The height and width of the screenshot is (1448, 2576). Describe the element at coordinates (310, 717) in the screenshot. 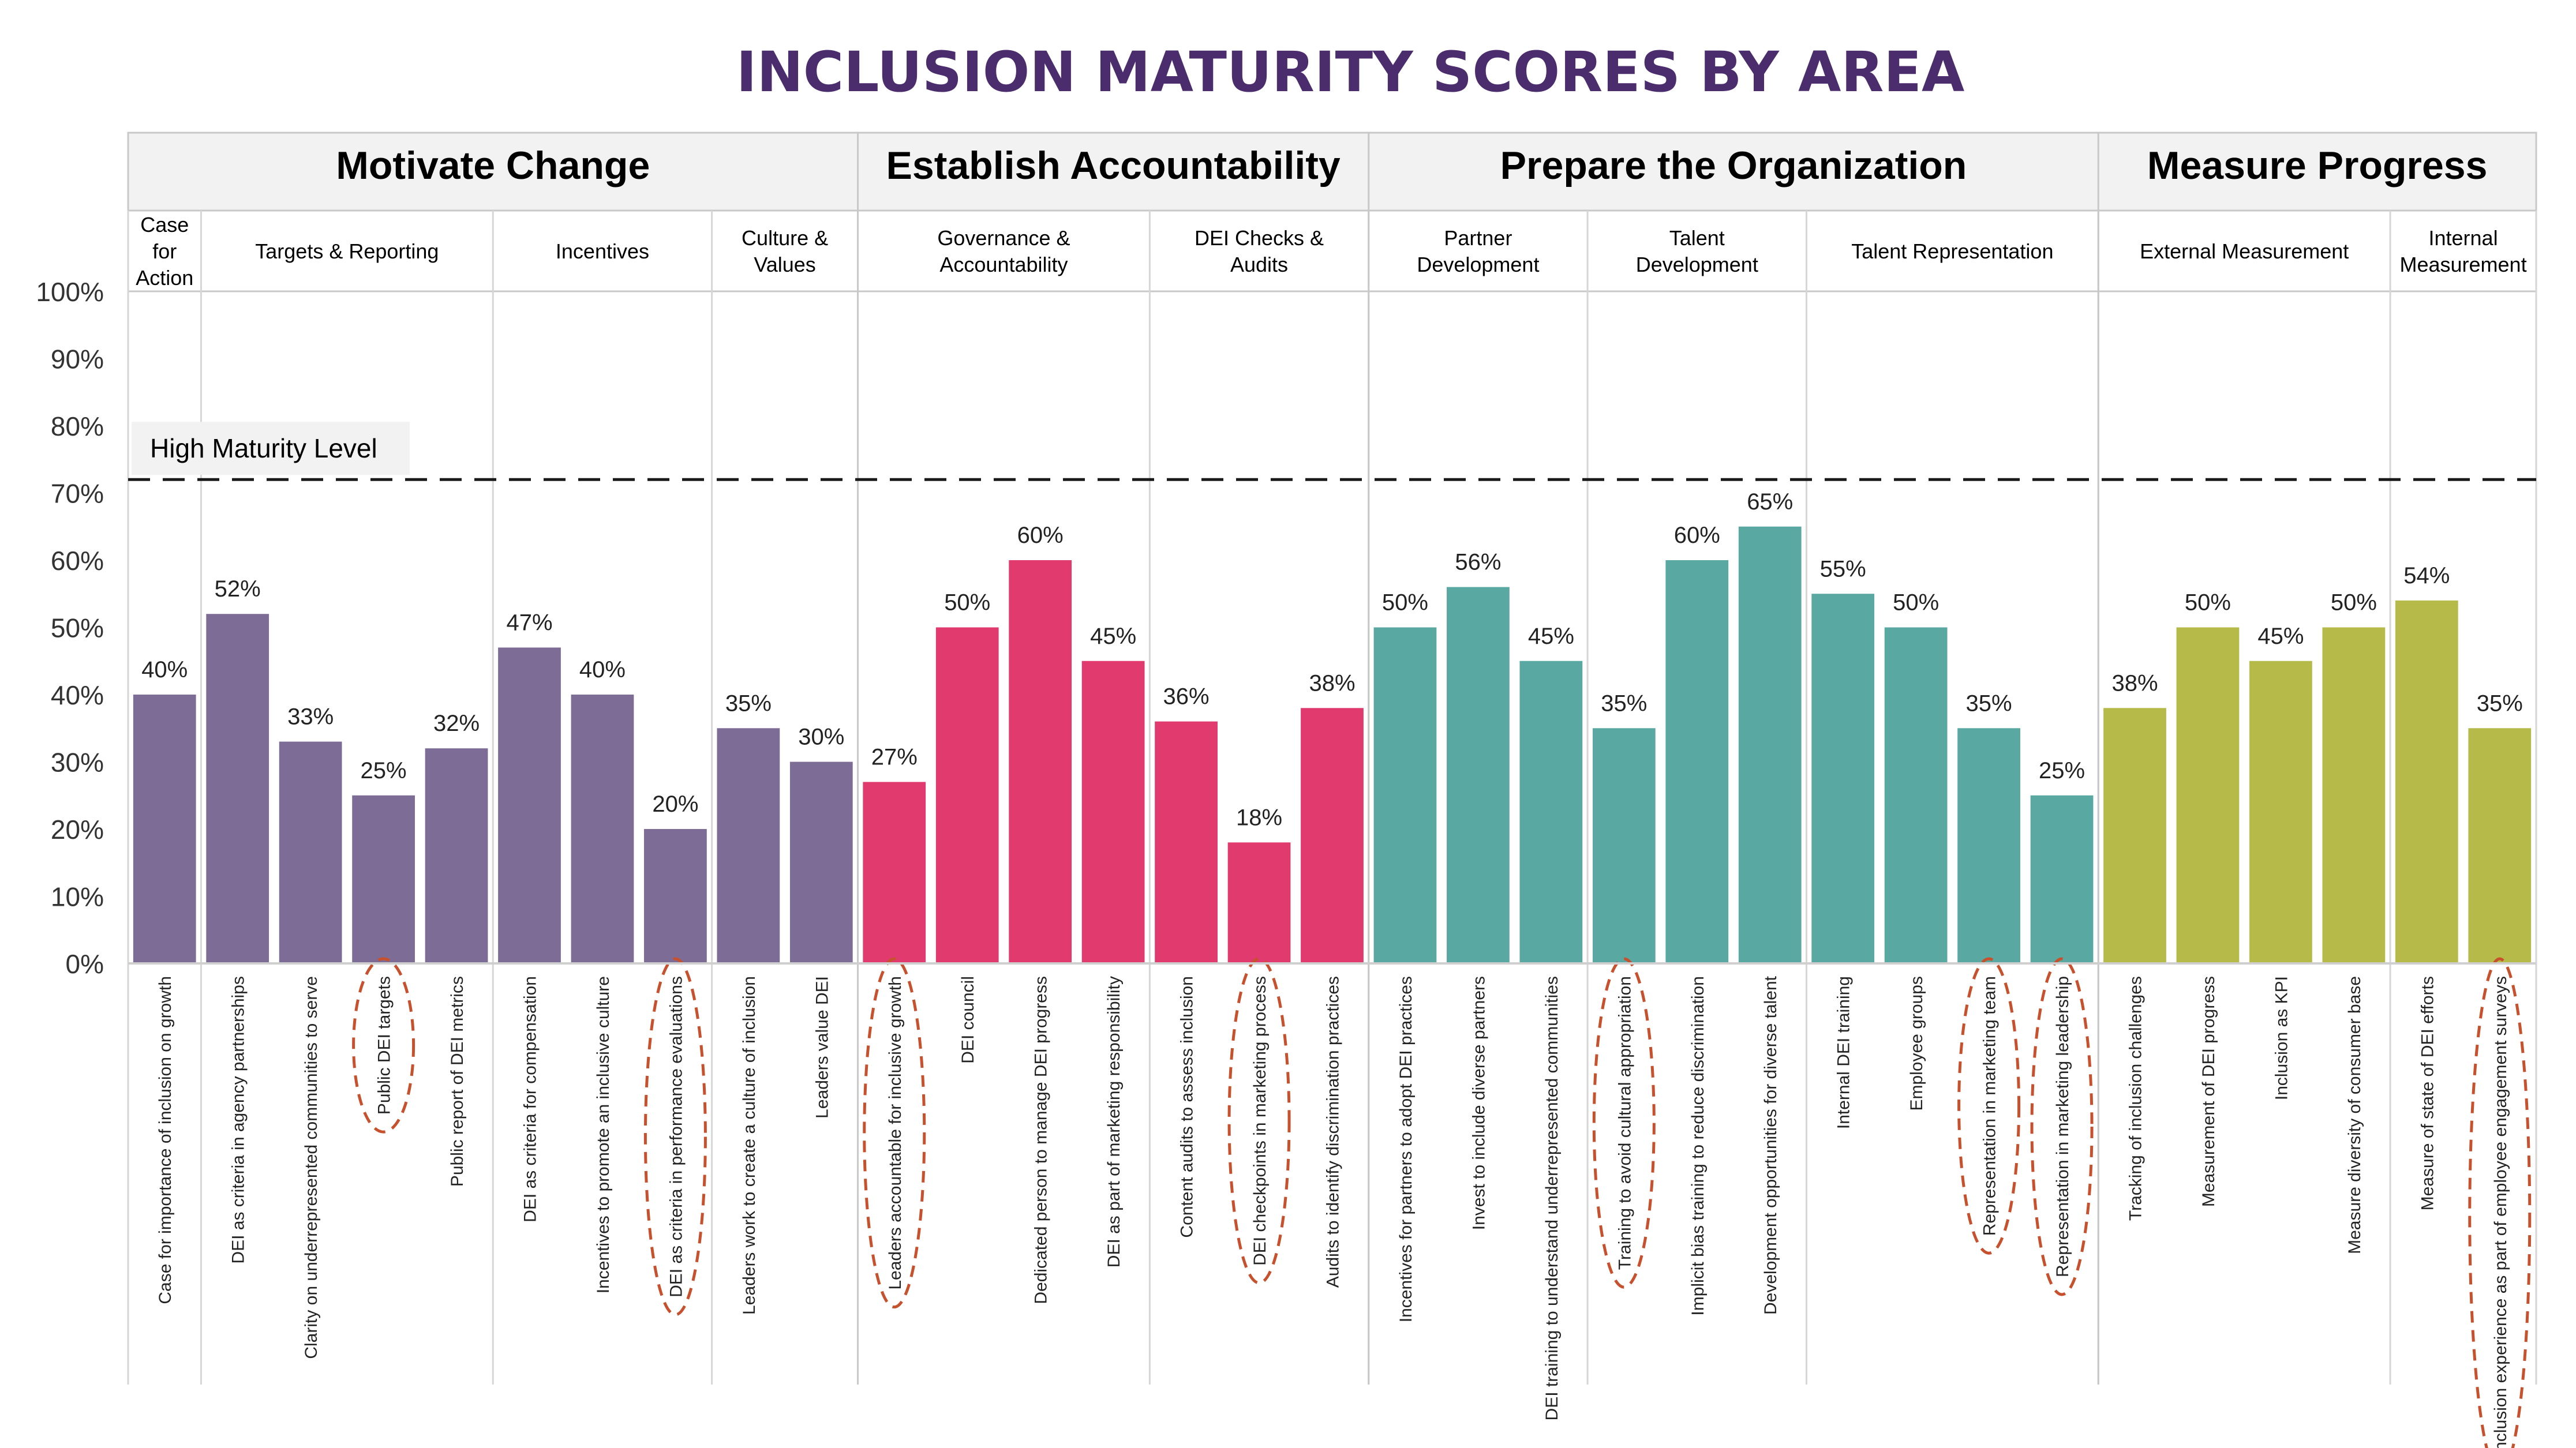

I see `value-label: 33%` at that location.